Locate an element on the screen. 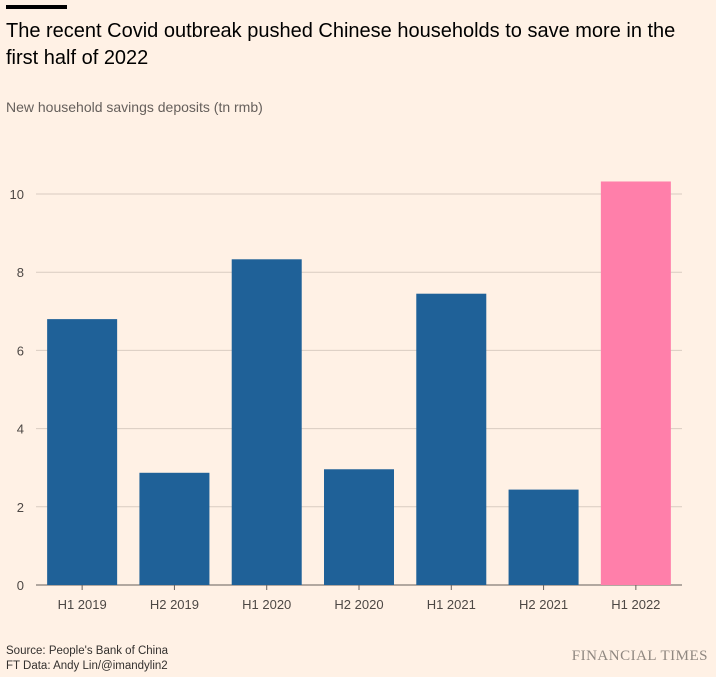 This screenshot has height=677, width=716. y-tick-label: 0 is located at coordinates (20, 585).